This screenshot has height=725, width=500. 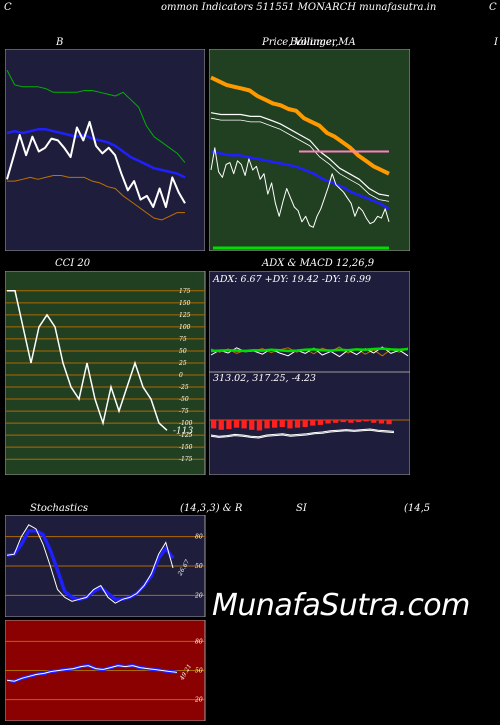 I want to click on right-edge-letter: I, so click(x=496, y=42).